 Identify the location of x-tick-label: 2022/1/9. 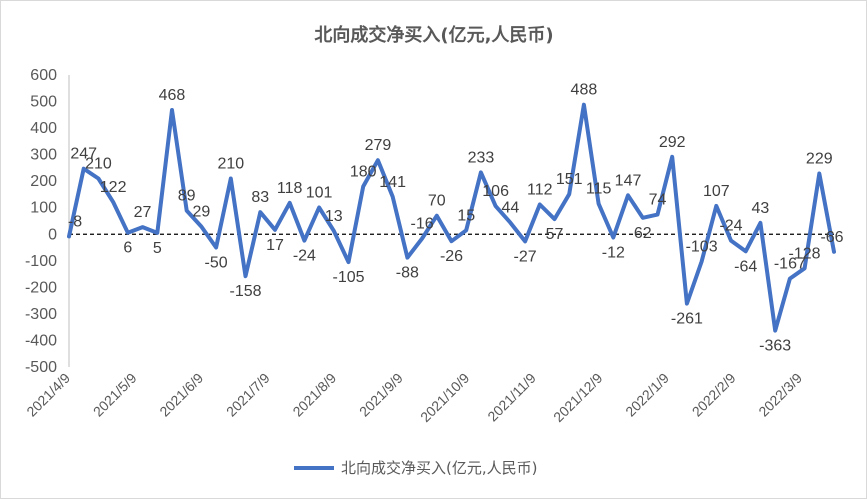
(647, 395).